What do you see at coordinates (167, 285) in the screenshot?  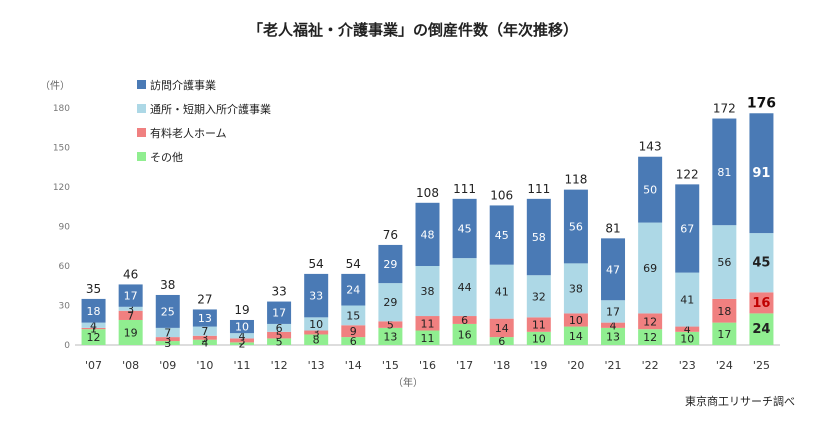 I see `total-label: 38` at bounding box center [167, 285].